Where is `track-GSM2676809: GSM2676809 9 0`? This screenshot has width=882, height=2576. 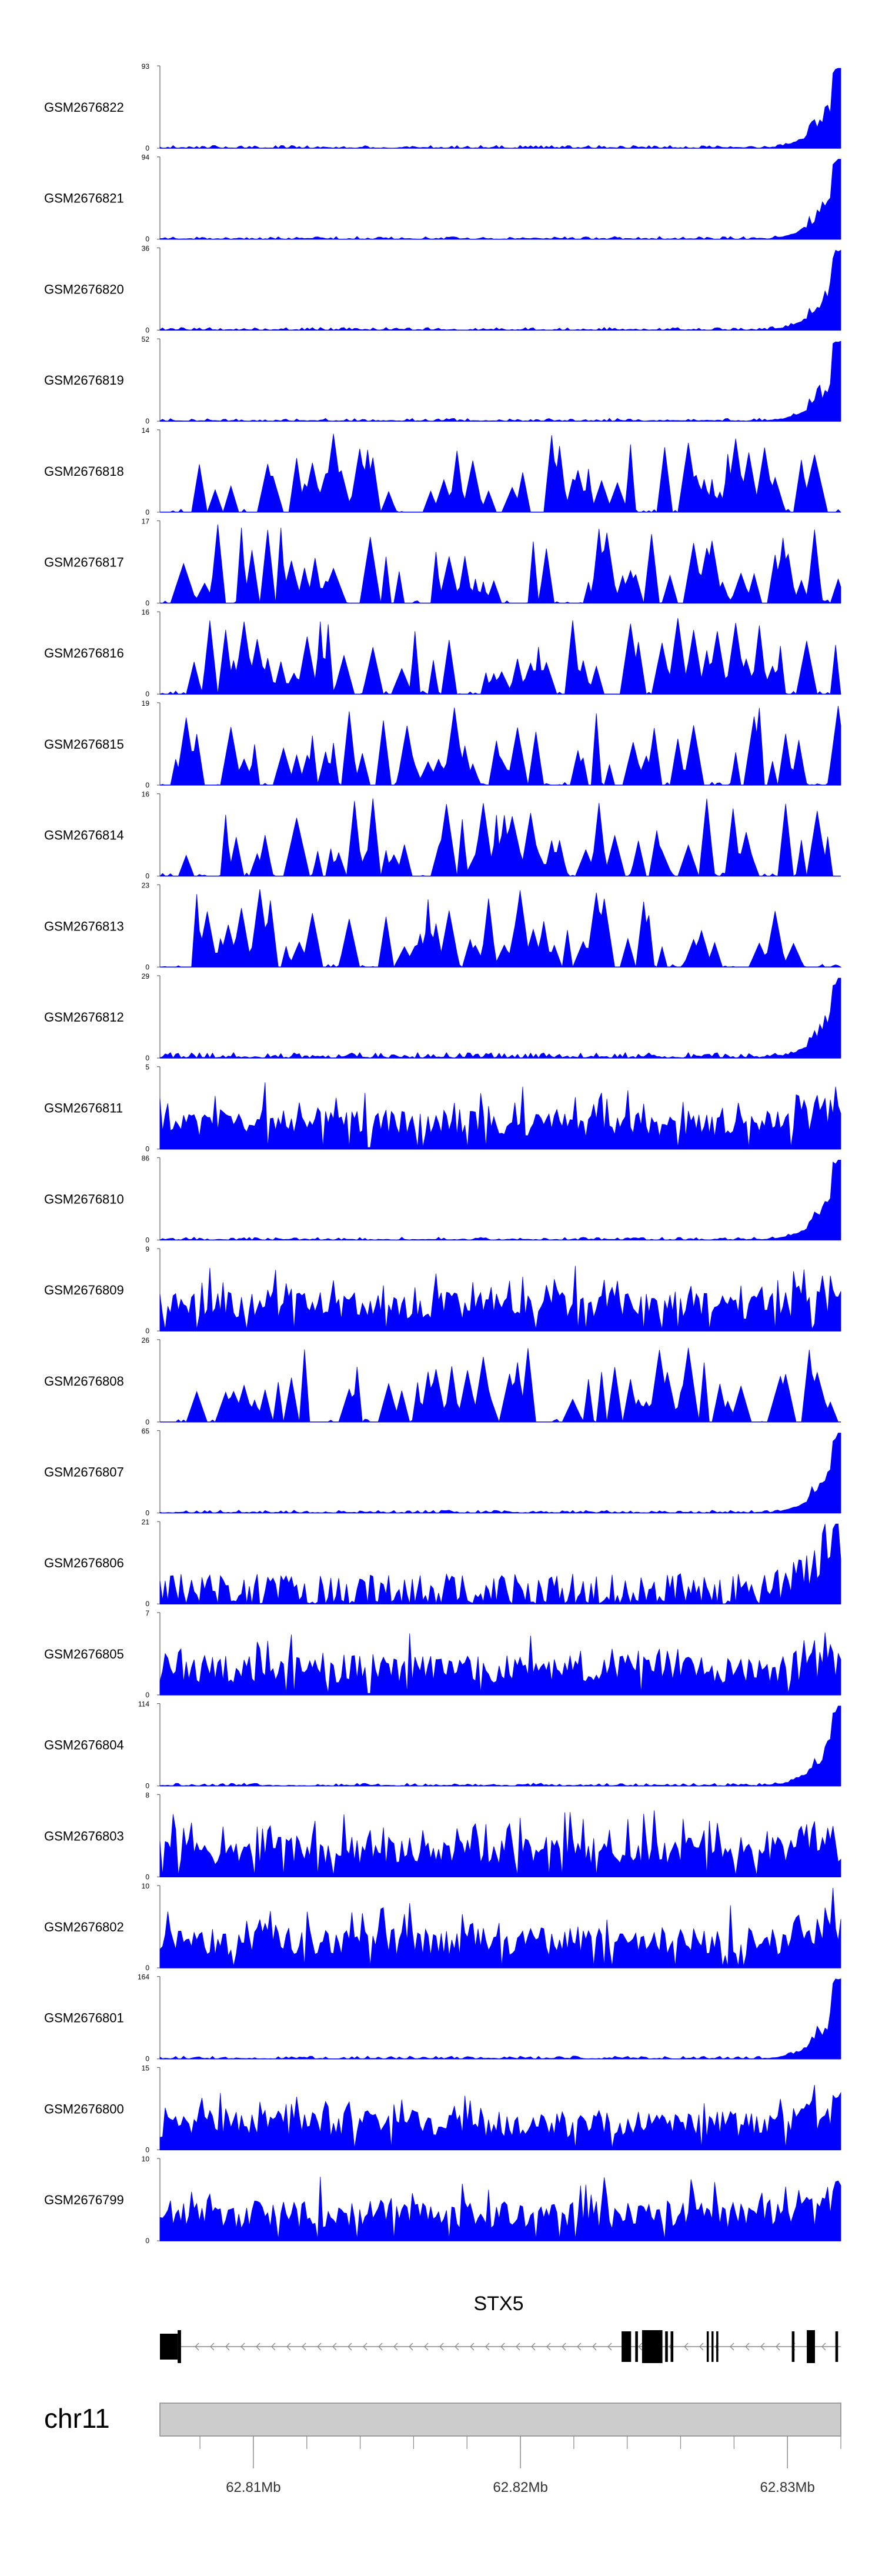
track-GSM2676809: GSM2676809 9 0 is located at coordinates (442, 1290).